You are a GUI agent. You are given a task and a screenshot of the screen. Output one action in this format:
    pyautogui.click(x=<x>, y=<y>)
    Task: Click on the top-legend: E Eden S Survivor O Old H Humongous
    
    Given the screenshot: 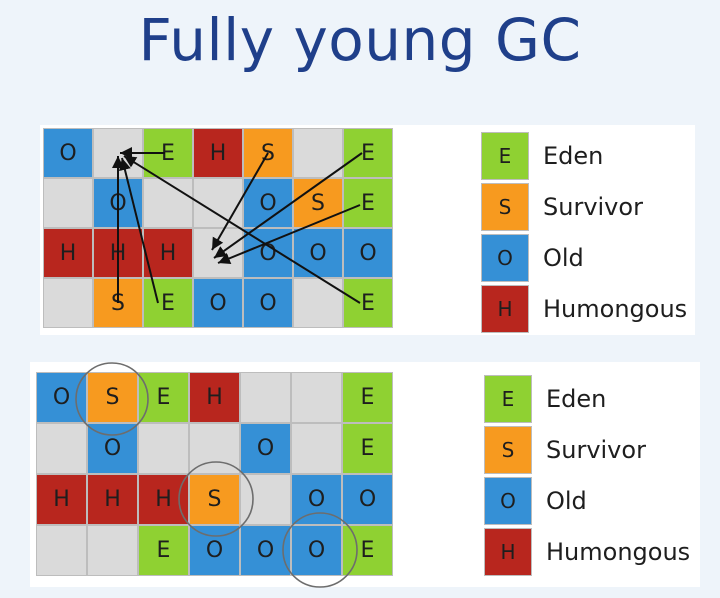 What is the action you would take?
    pyautogui.click(x=584, y=232)
    